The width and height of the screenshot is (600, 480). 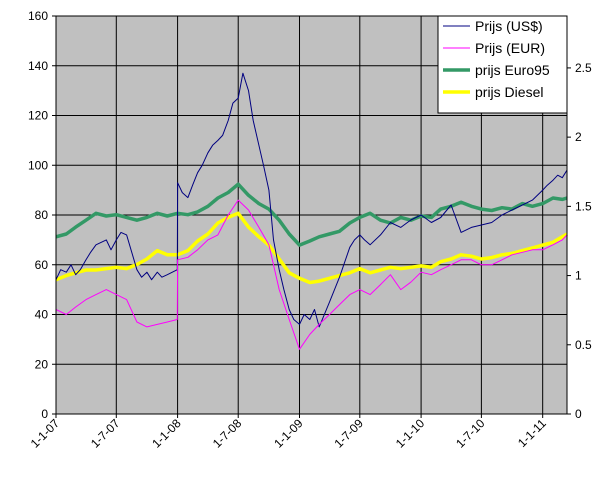 I want to click on y-right-tick-label: 2, so click(x=578, y=137).